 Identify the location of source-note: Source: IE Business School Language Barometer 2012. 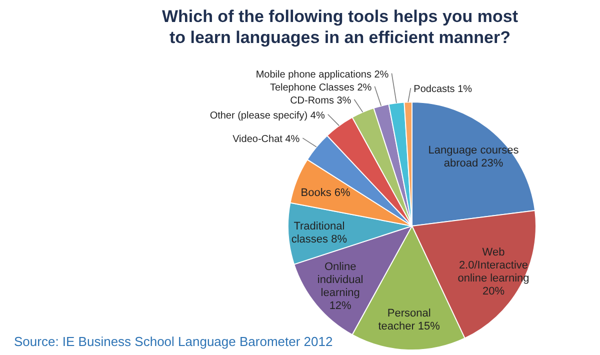
(173, 341).